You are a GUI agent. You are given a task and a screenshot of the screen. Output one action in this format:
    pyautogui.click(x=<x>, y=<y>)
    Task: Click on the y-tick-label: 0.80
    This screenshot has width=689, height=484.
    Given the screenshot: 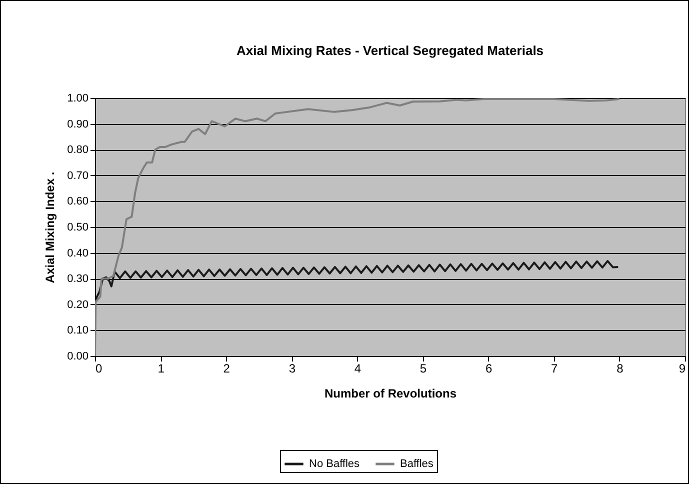 What is the action you would take?
    pyautogui.click(x=77, y=150)
    